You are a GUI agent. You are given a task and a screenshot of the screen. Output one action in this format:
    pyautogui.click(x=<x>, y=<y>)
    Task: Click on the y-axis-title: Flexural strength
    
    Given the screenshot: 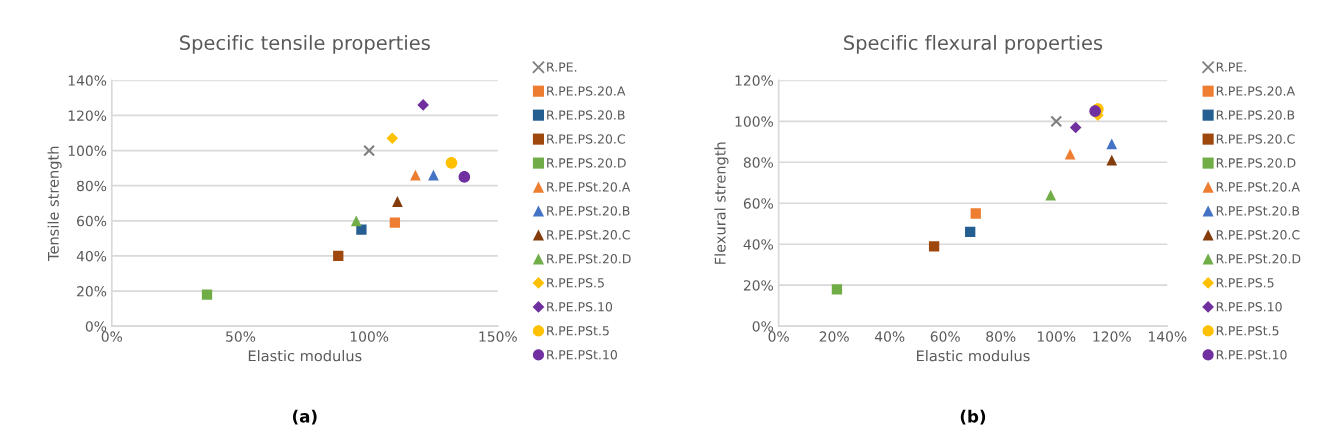 What is the action you would take?
    pyautogui.click(x=721, y=203)
    